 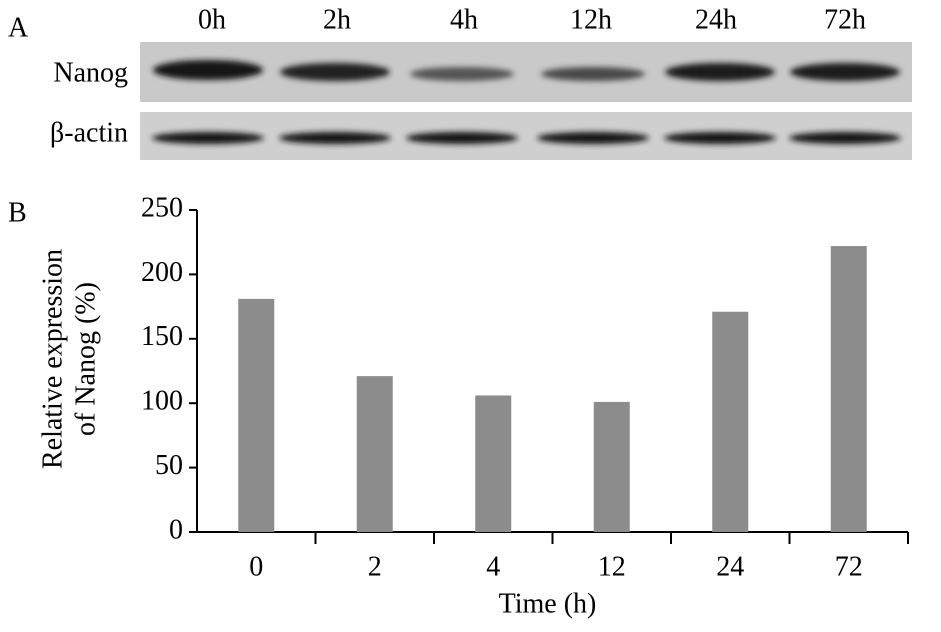 I want to click on lane-label: 4h, so click(x=464, y=19).